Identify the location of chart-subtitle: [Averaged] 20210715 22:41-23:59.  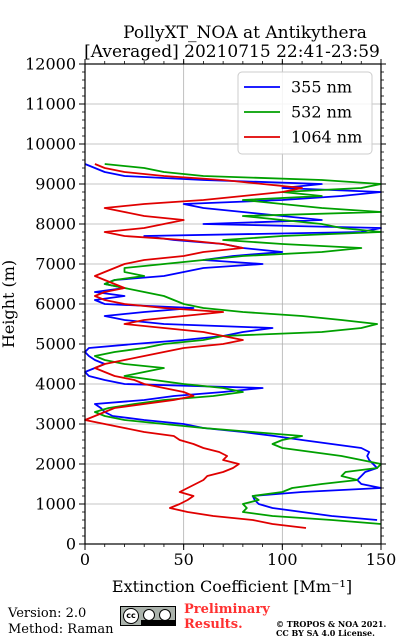
(232, 52).